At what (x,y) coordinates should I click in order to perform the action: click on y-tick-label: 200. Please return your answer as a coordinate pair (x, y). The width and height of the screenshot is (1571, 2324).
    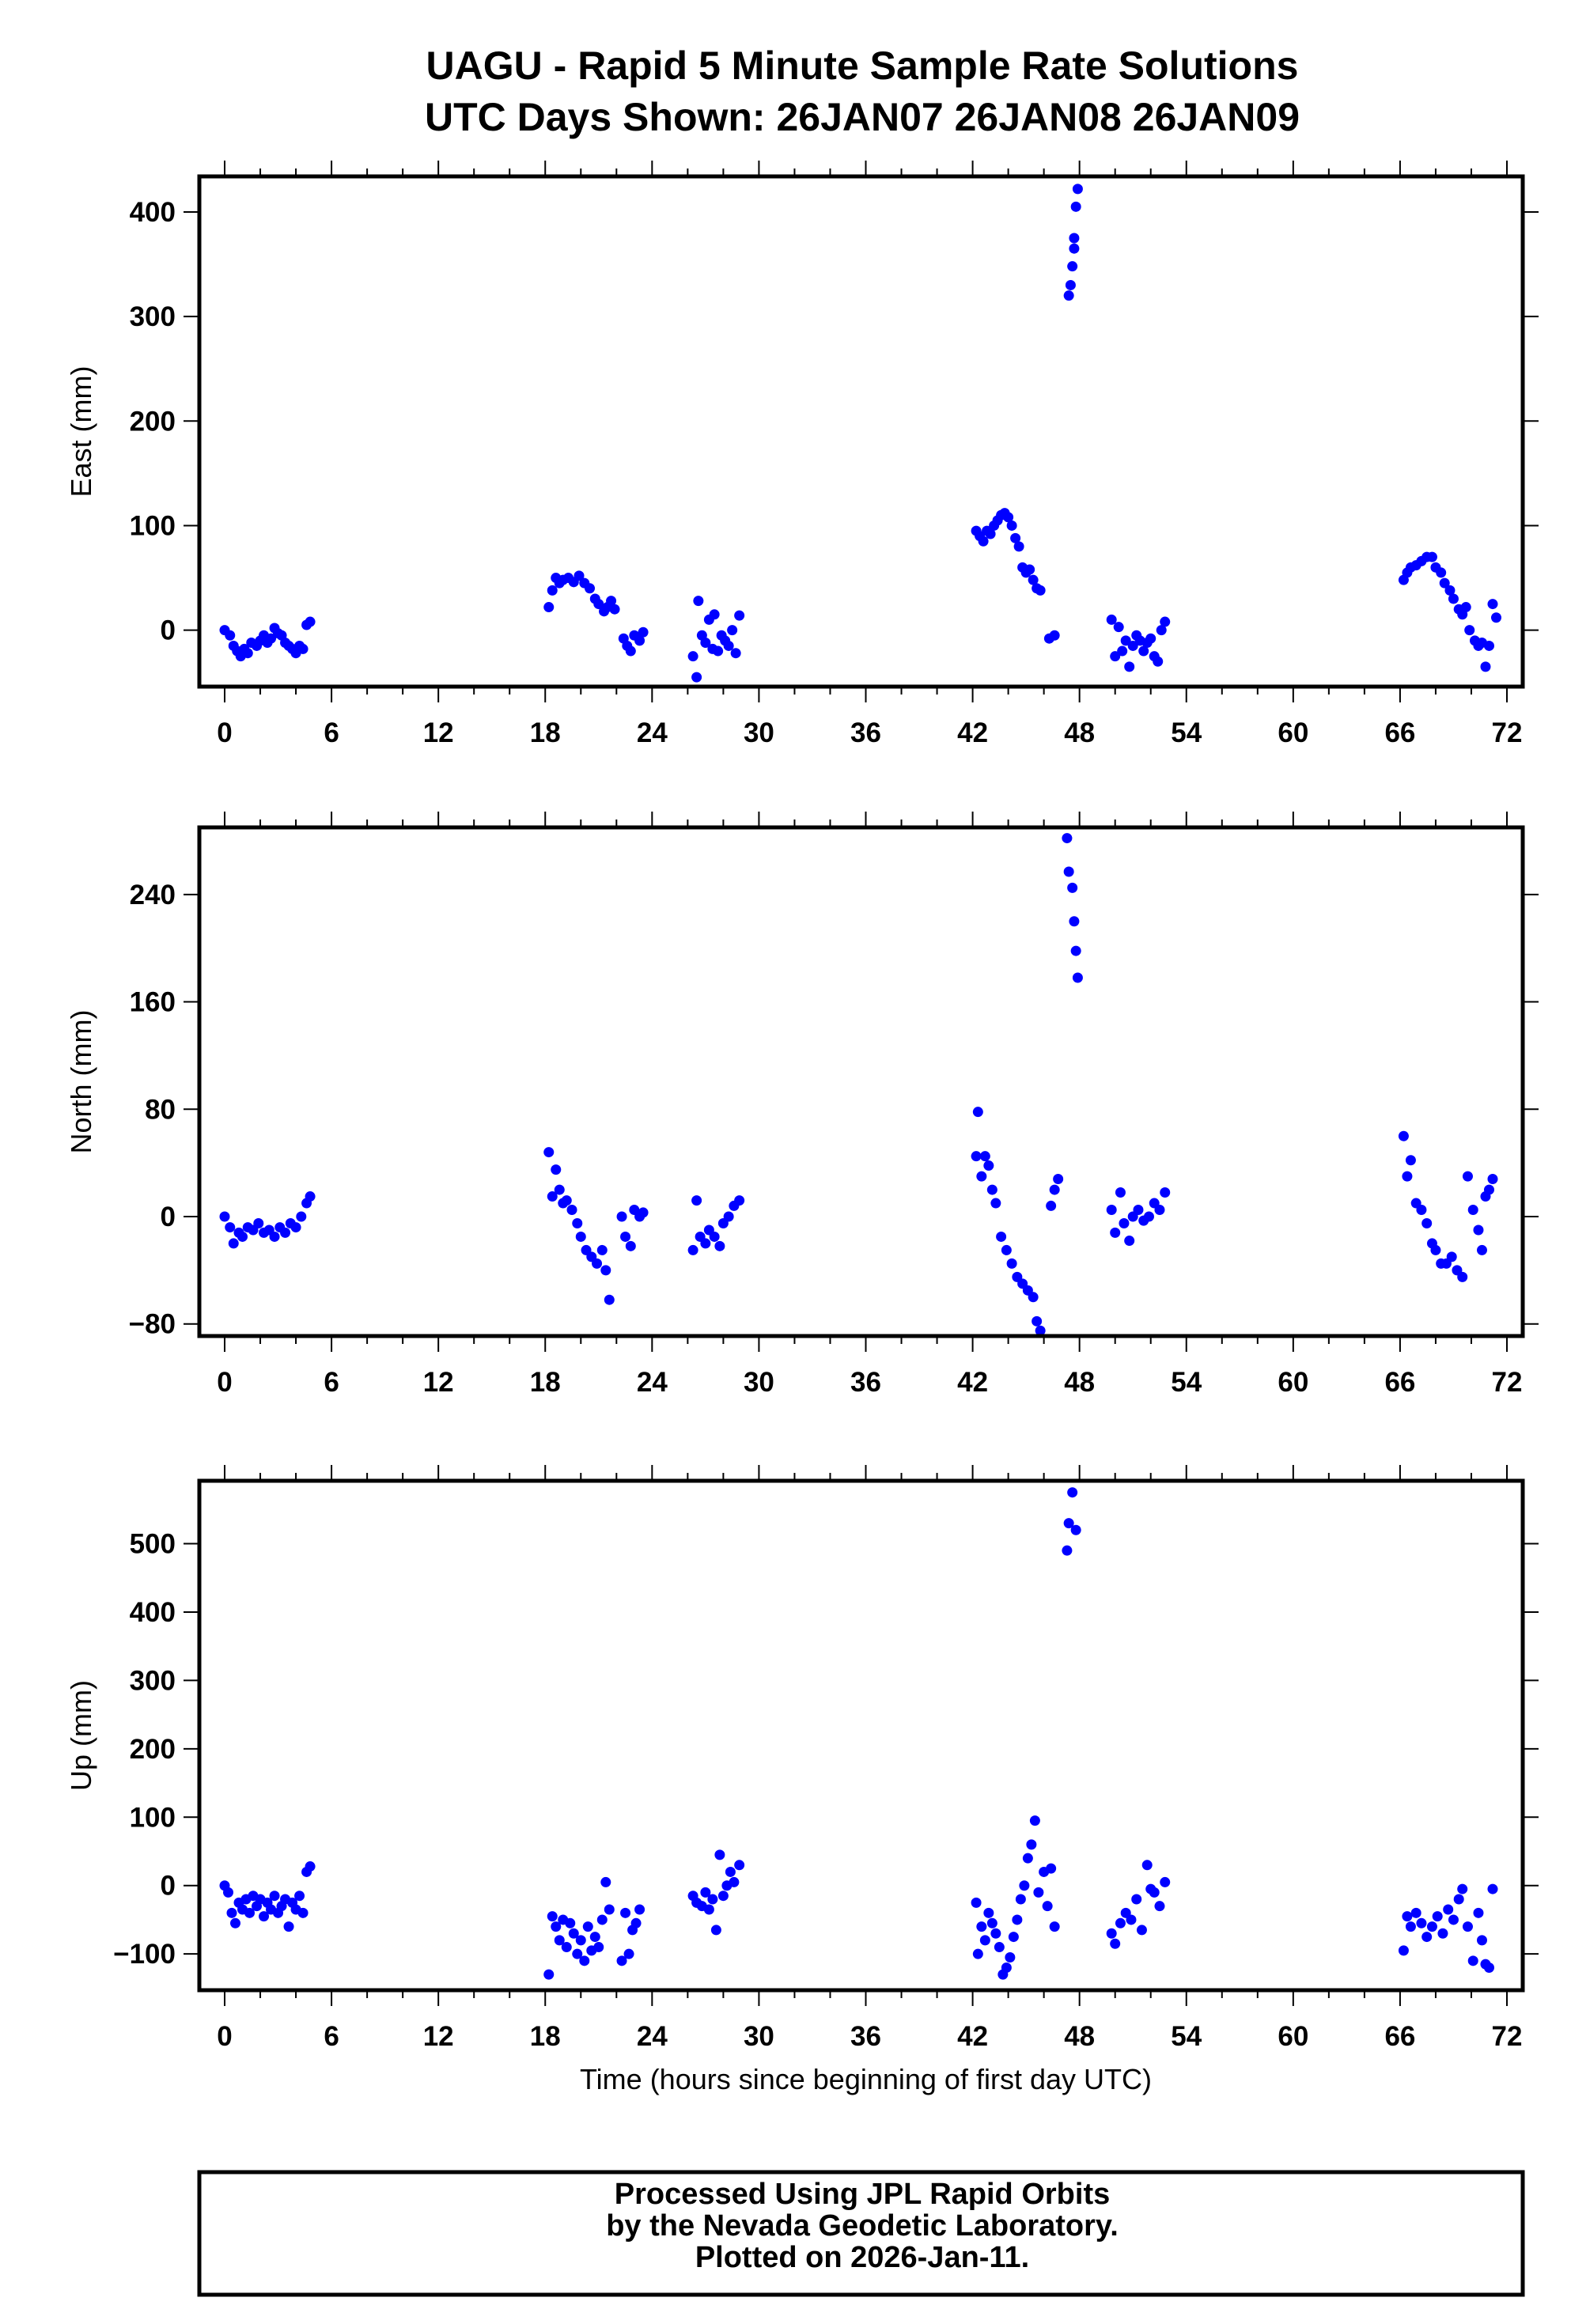
    Looking at the image, I should click on (153, 421).